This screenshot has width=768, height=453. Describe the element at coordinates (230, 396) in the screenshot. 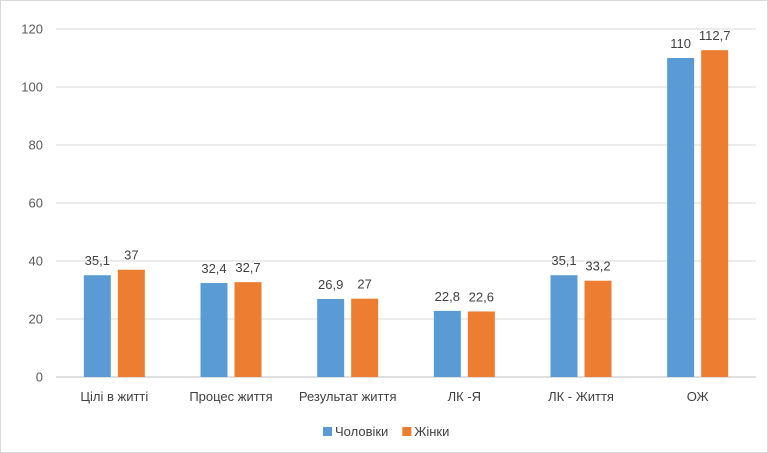

I see `category-label: Процес життя` at that location.